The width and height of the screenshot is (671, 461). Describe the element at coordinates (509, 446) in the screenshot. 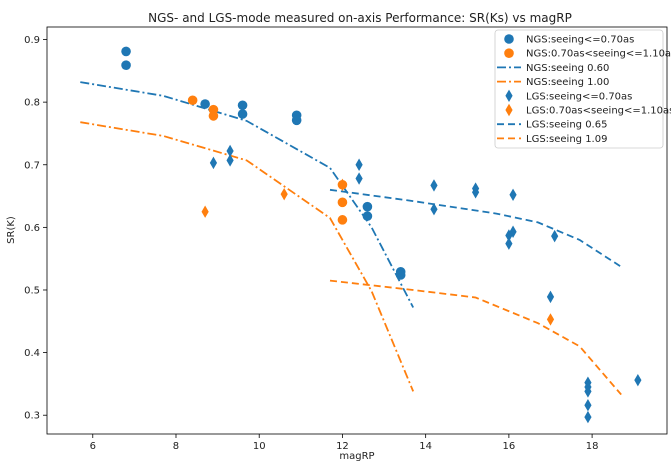

I see `x-tick-label: 16` at that location.